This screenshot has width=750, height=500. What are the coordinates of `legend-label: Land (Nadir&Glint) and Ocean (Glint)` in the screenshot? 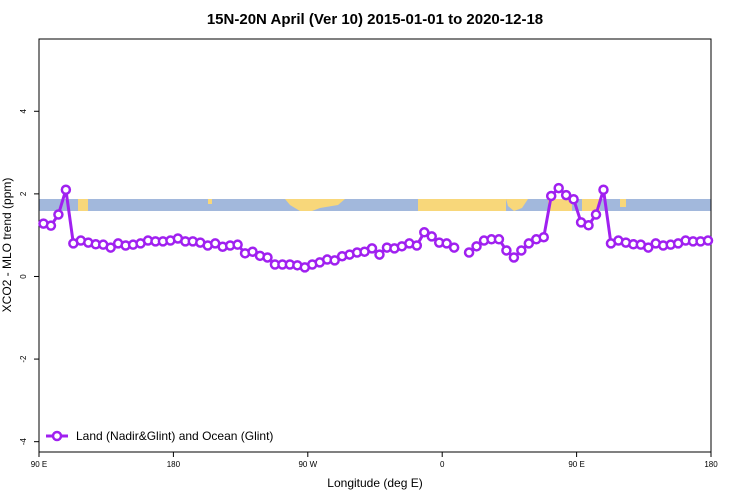 It's located at (174, 436).